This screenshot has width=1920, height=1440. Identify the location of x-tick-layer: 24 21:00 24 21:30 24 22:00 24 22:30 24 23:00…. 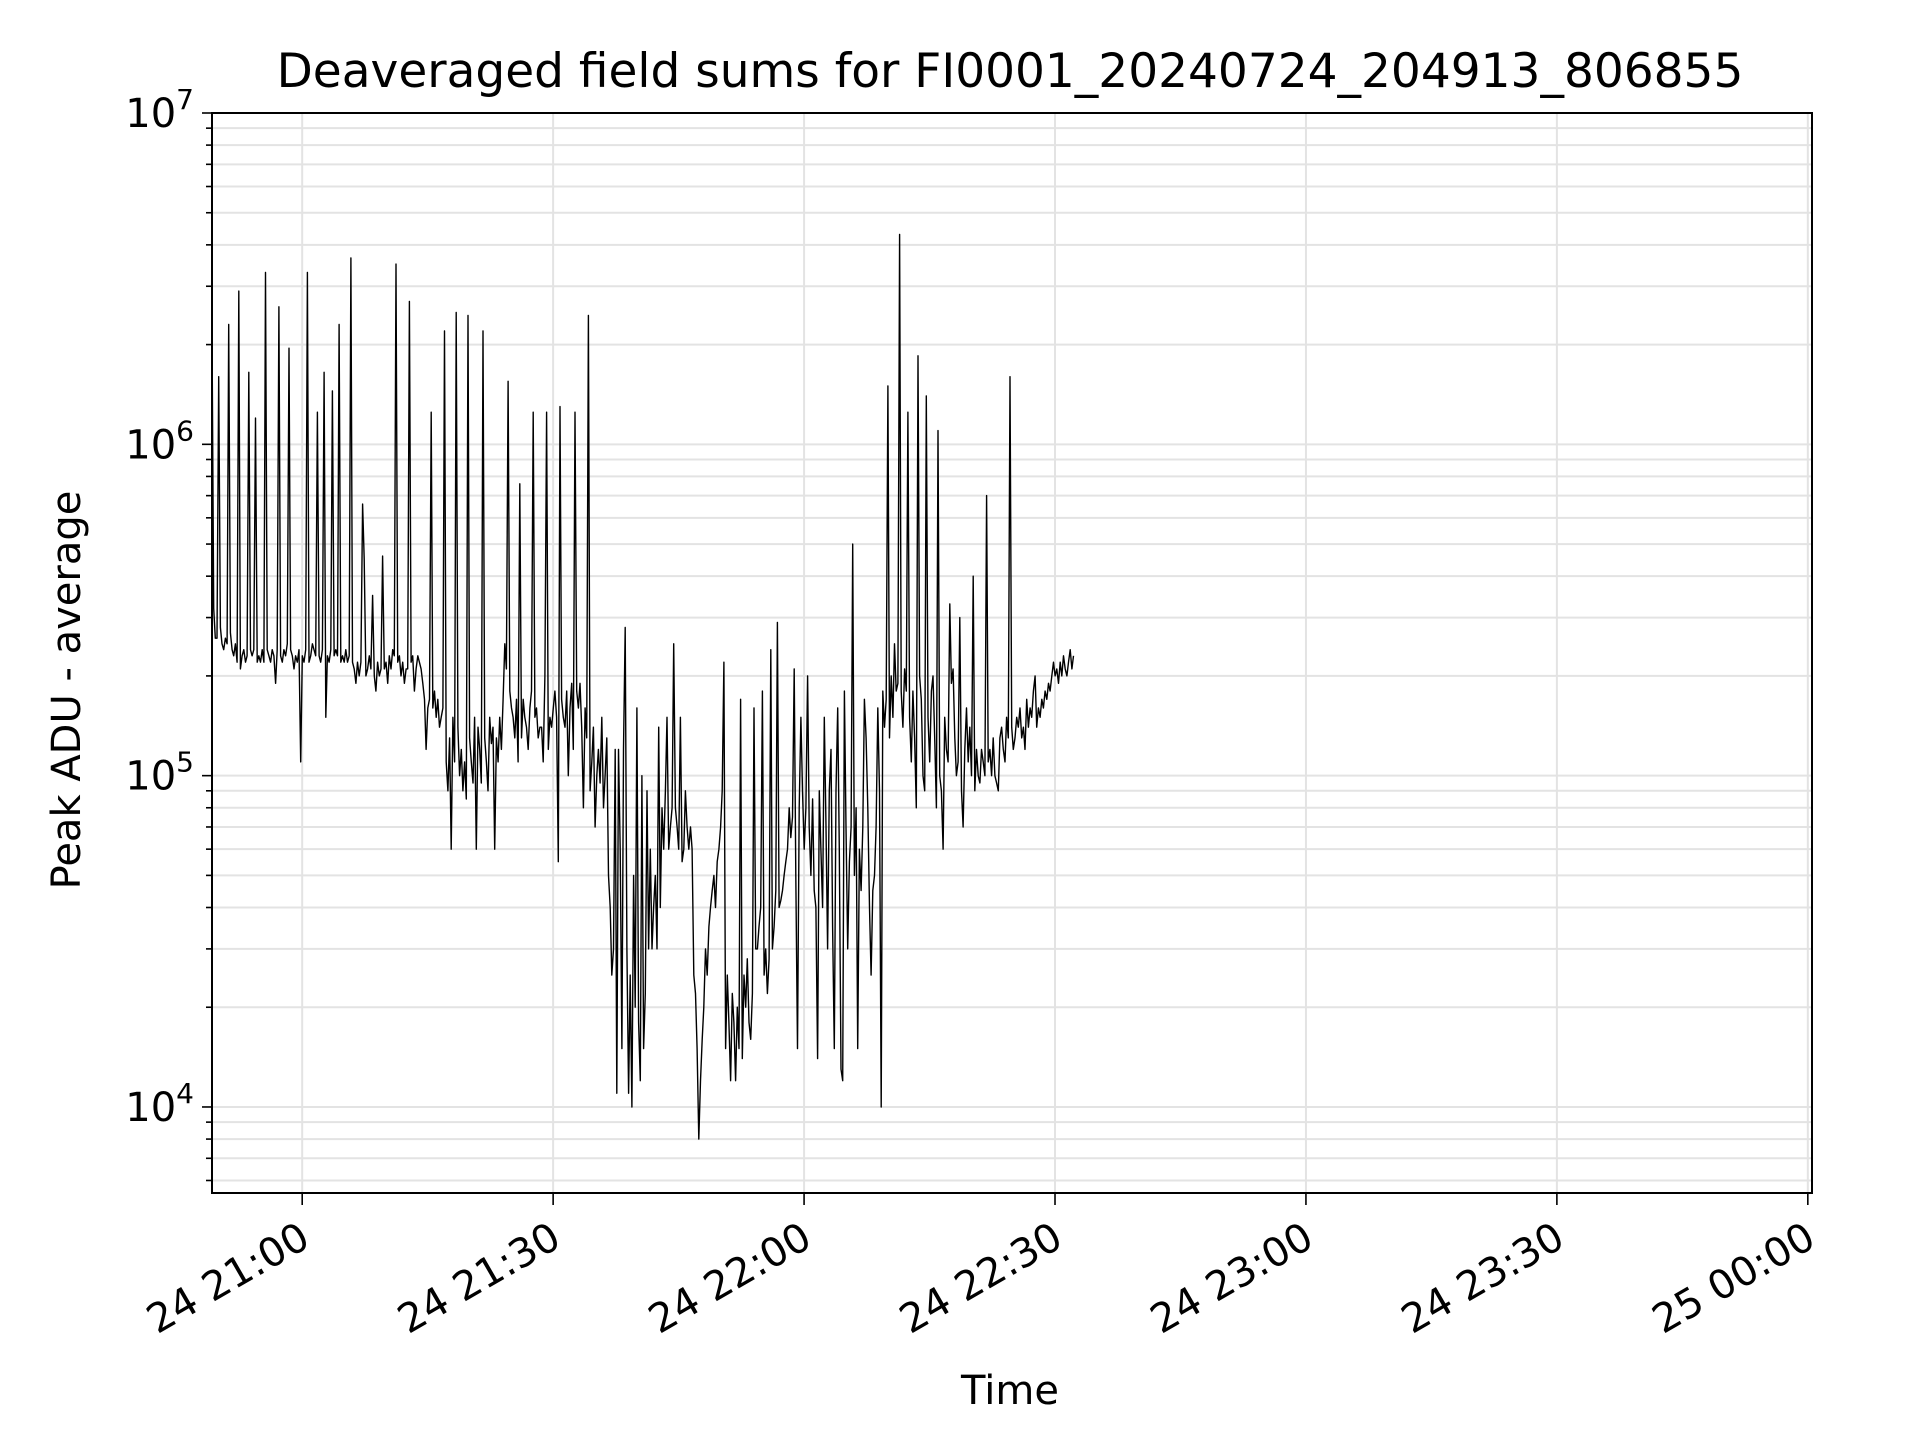
(981, 1268).